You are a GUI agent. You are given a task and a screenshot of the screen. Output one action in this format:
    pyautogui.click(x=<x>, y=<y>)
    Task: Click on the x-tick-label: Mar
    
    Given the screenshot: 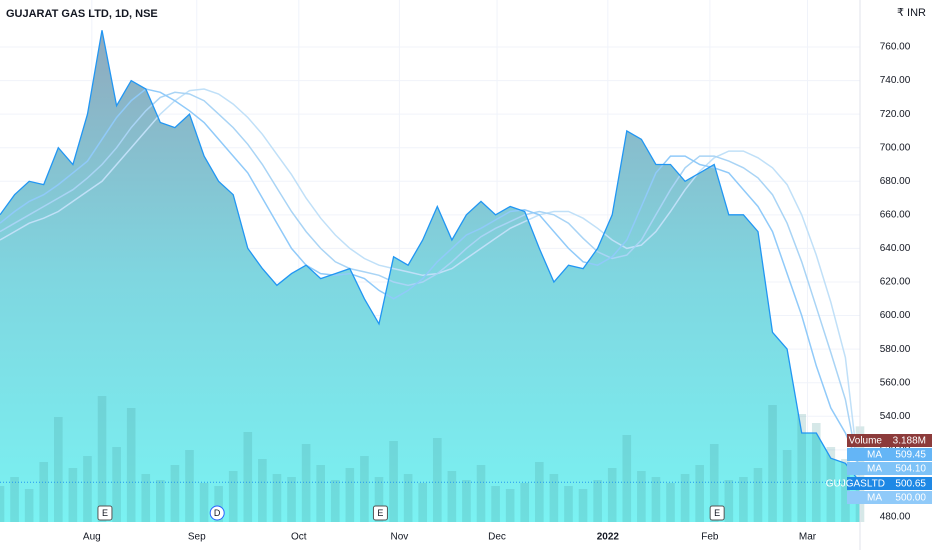 What is the action you would take?
    pyautogui.click(x=808, y=537)
    